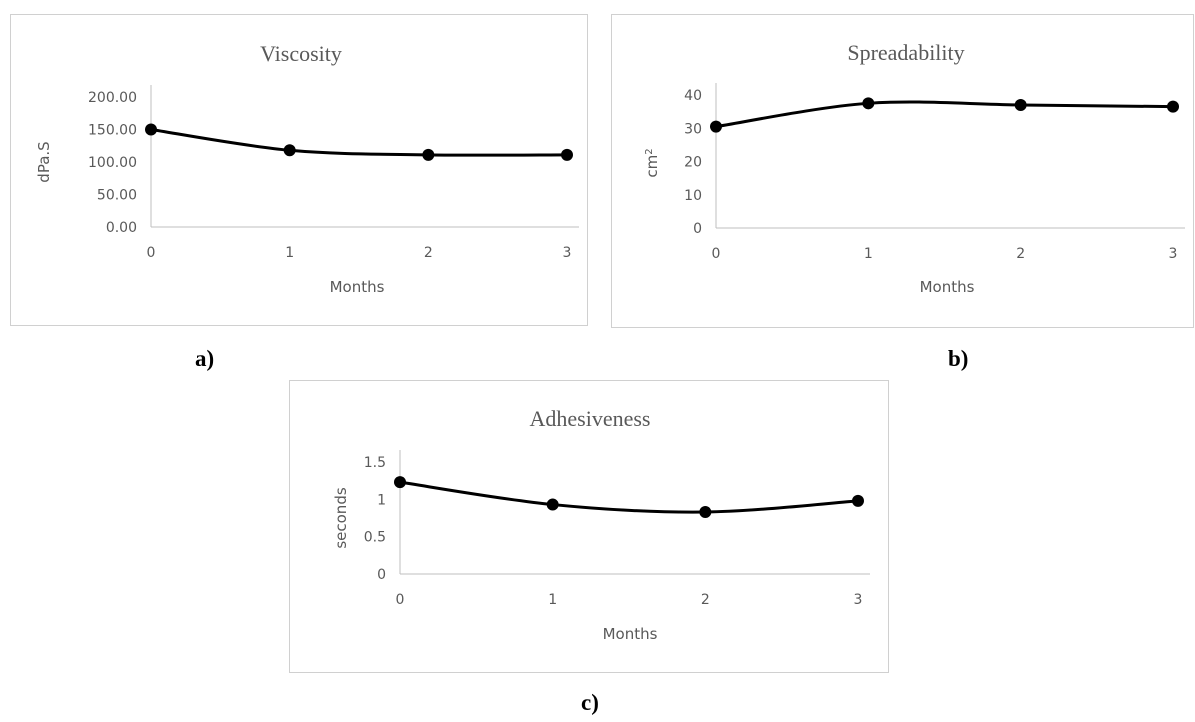  What do you see at coordinates (428, 253) in the screenshot?
I see `viscosity-x-tick-label: 2` at bounding box center [428, 253].